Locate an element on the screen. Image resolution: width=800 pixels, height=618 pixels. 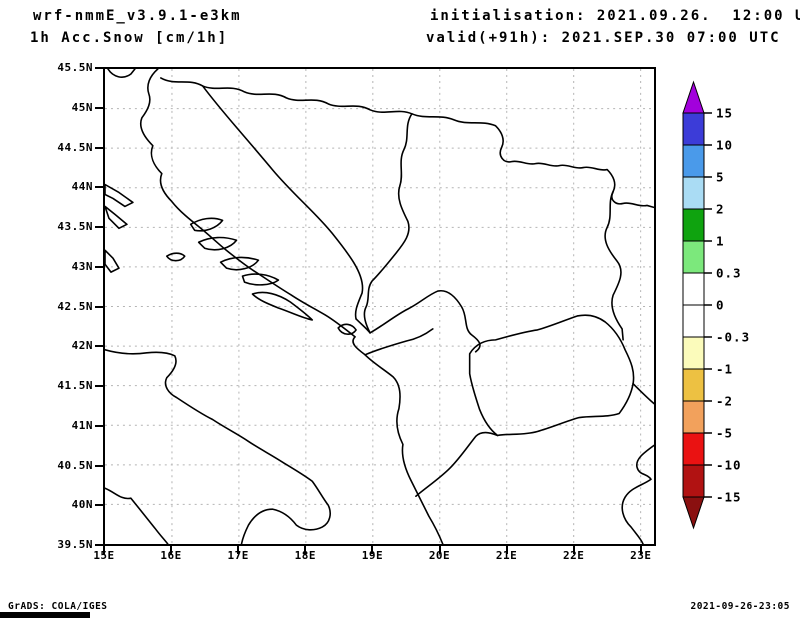
lat-tick-label: 40N is located at coordinates (82, 505).